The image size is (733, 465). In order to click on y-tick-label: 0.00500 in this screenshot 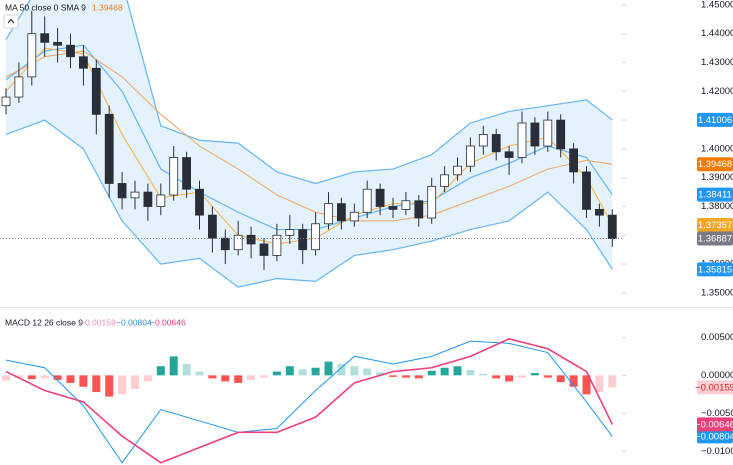, I will do `click(717, 337)`.